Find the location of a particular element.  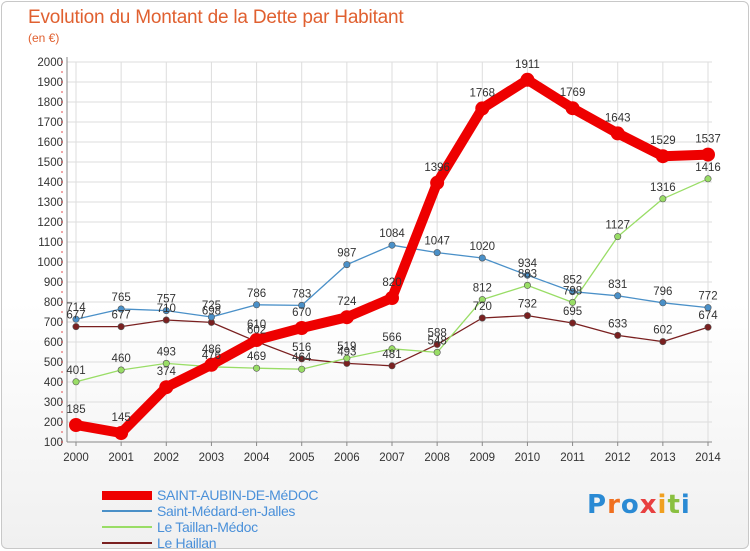

data-label: 674 is located at coordinates (708, 316).